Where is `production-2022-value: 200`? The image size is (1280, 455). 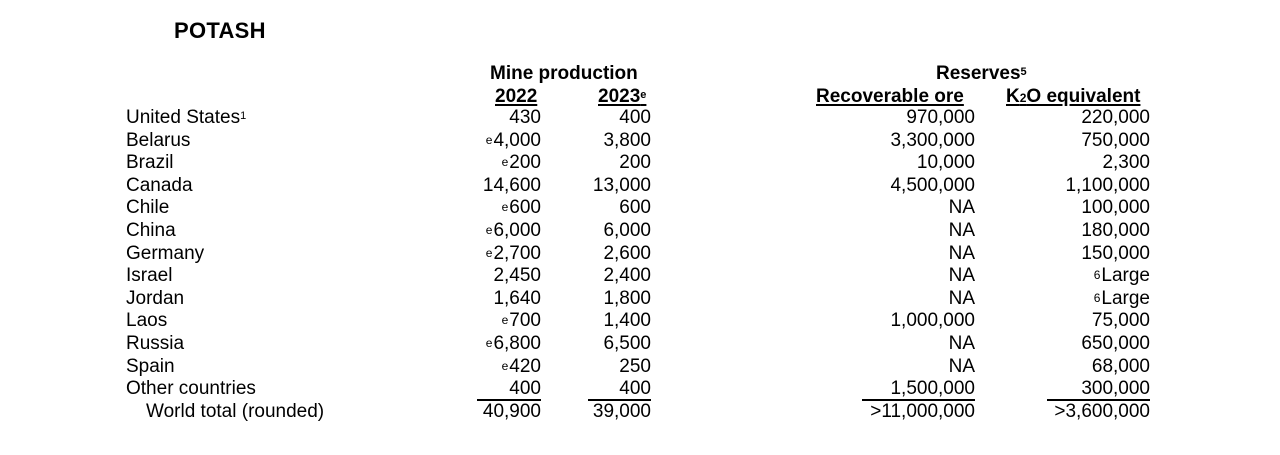
production-2022-value: 200 is located at coordinates (525, 163).